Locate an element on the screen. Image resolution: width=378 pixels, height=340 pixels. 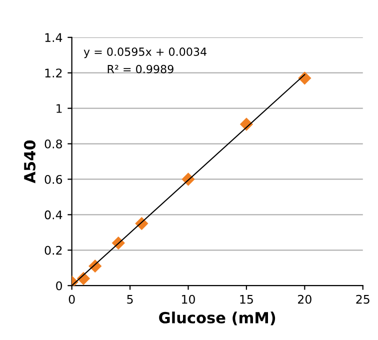
annotation: y = 0.0595x + 0.0034 is located at coordinates (145, 53).